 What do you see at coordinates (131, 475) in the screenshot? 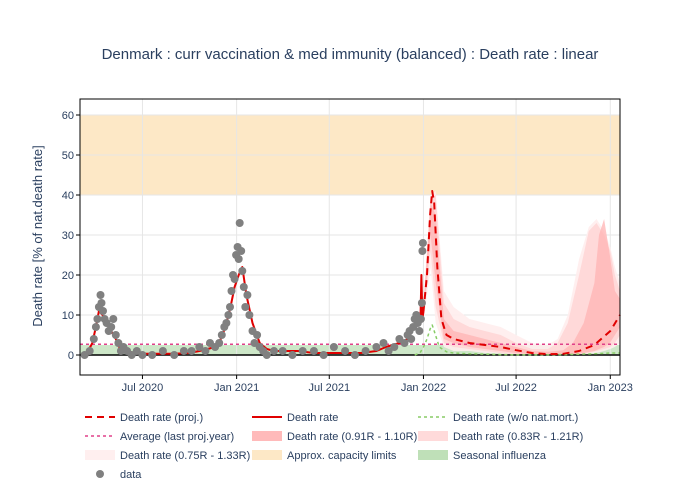
I see `legend-label: data` at bounding box center [131, 475].